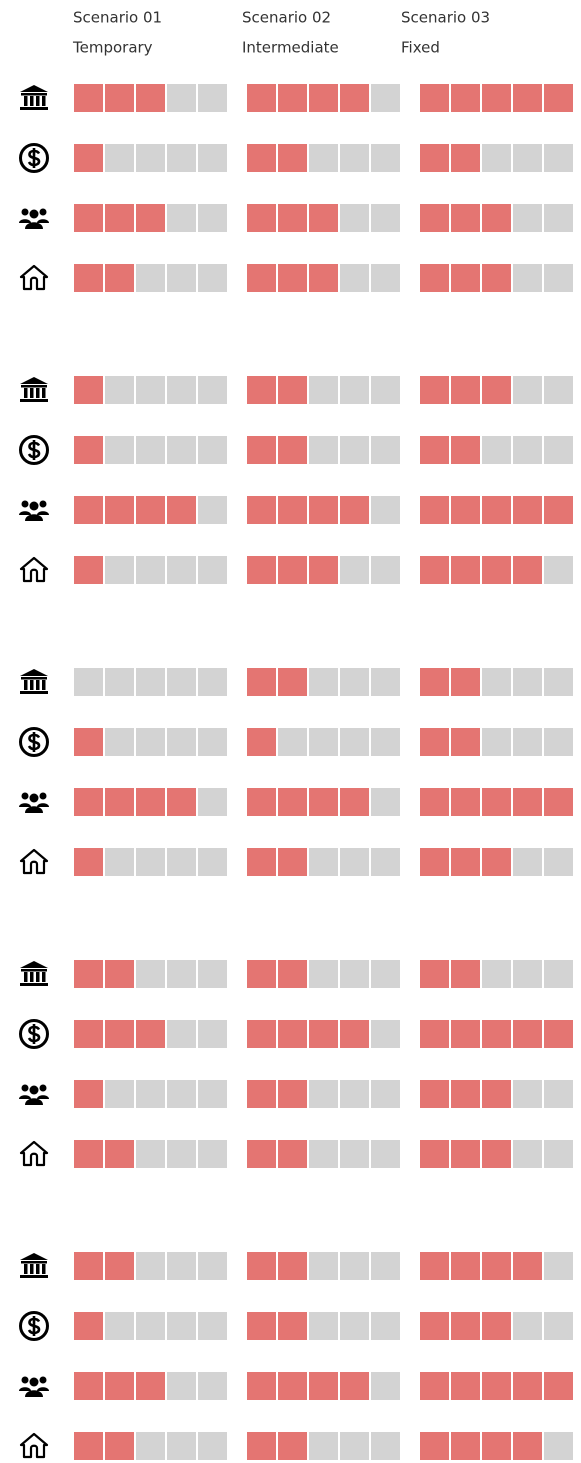  I want to click on scenario-name: Scenario 02, so click(286, 18).